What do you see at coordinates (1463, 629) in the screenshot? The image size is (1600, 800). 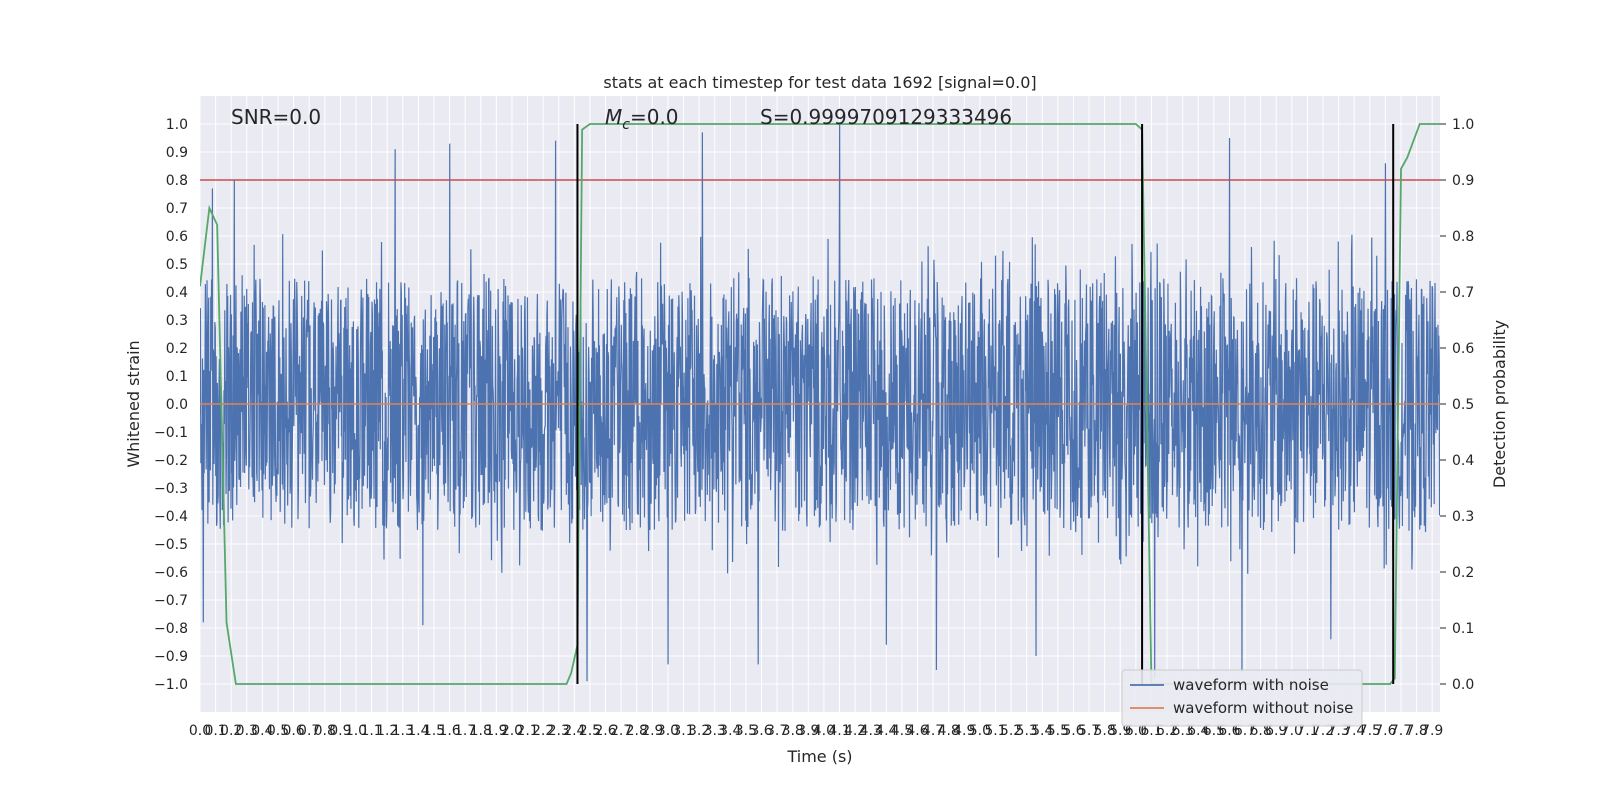 I see `y-tick-label-right: 0.1` at bounding box center [1463, 629].